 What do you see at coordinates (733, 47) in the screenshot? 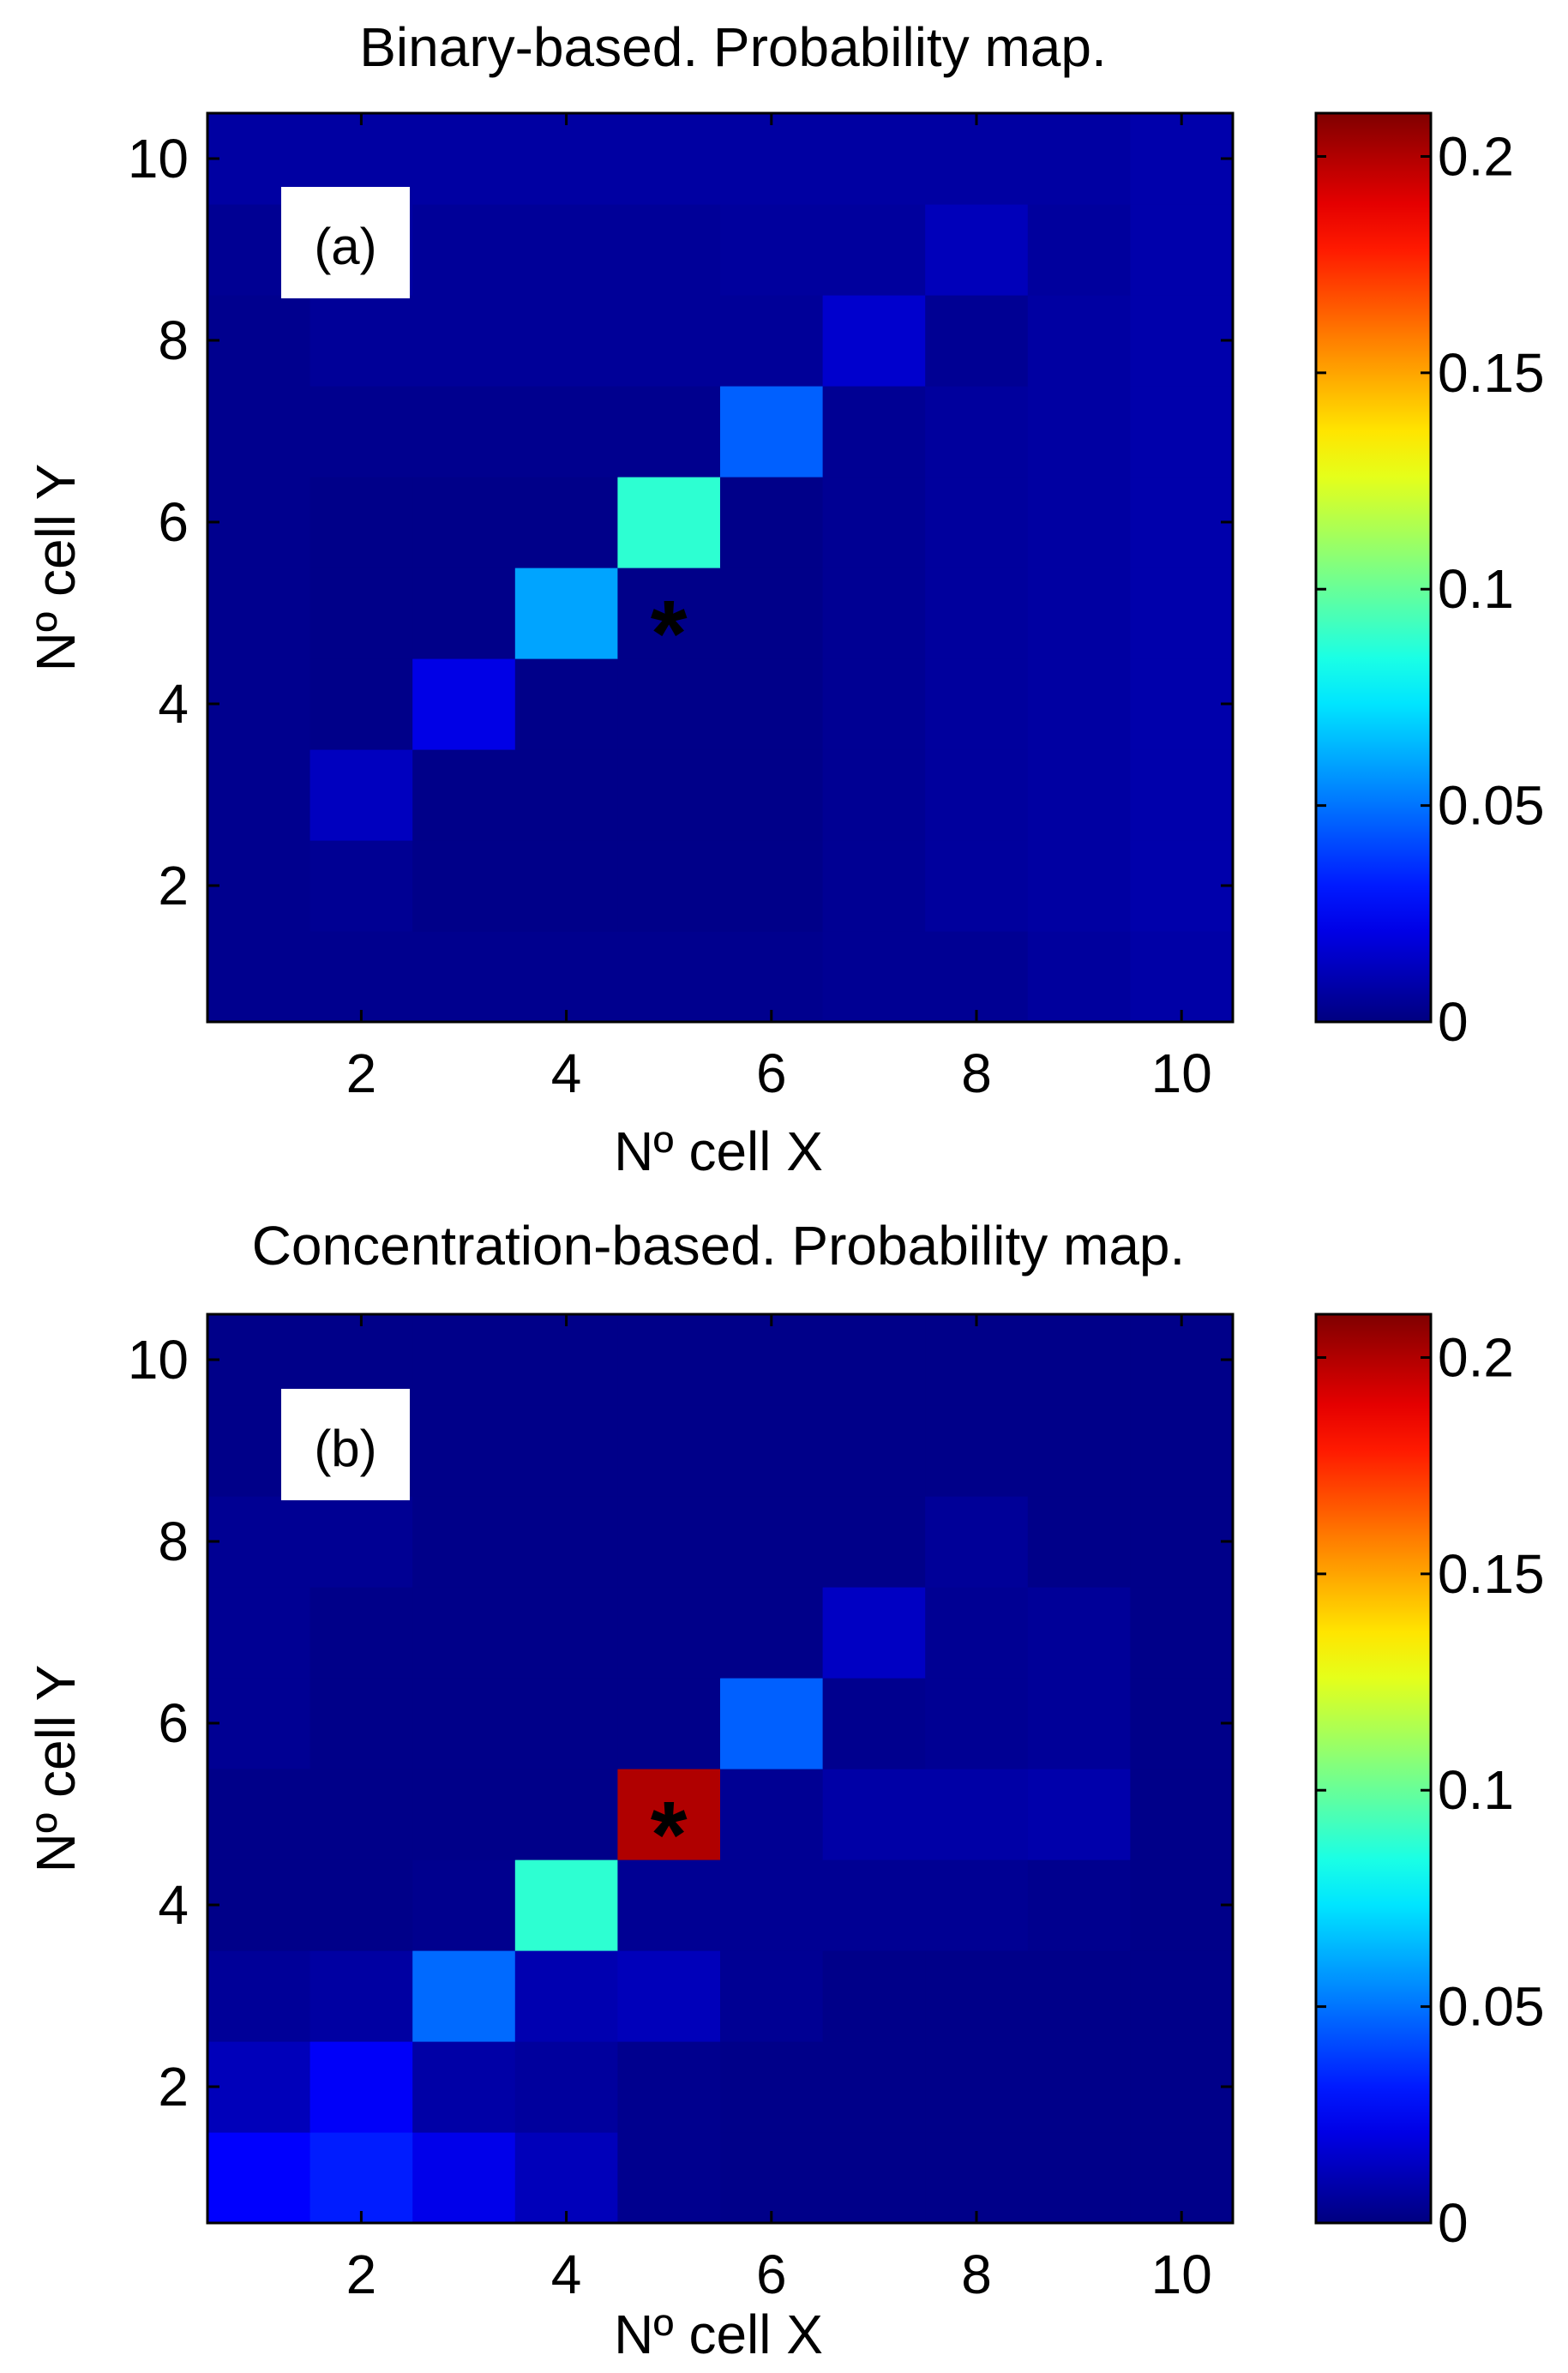
I see `chart-title: Binary-based. Probability map.` at bounding box center [733, 47].